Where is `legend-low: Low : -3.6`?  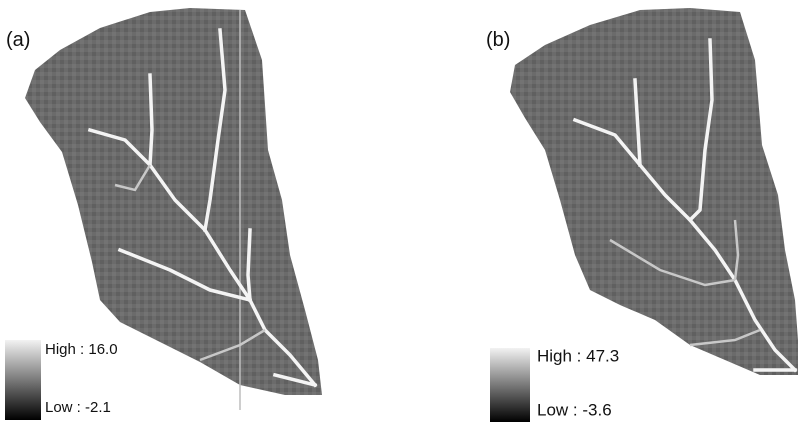 legend-low: Low : -3.6 is located at coordinates (574, 409).